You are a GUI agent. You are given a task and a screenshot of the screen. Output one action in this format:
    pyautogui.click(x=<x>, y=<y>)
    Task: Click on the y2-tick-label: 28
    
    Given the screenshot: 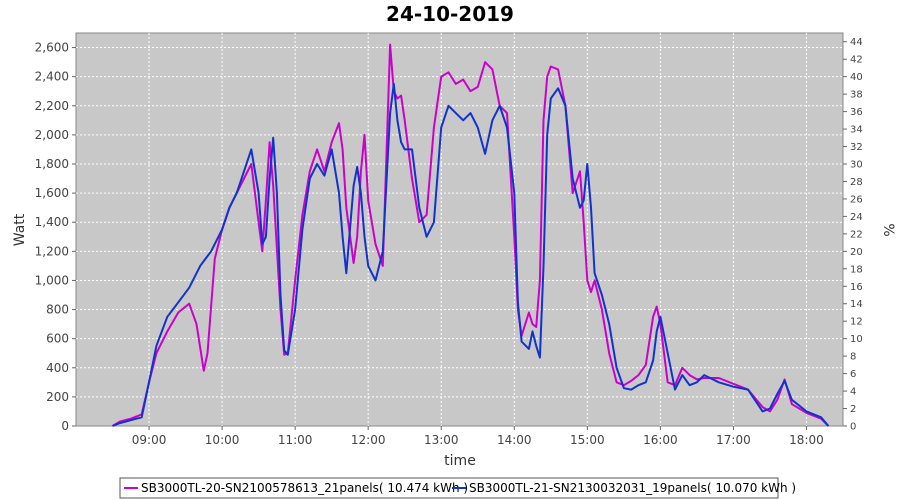 What is the action you would take?
    pyautogui.click(x=856, y=182)
    